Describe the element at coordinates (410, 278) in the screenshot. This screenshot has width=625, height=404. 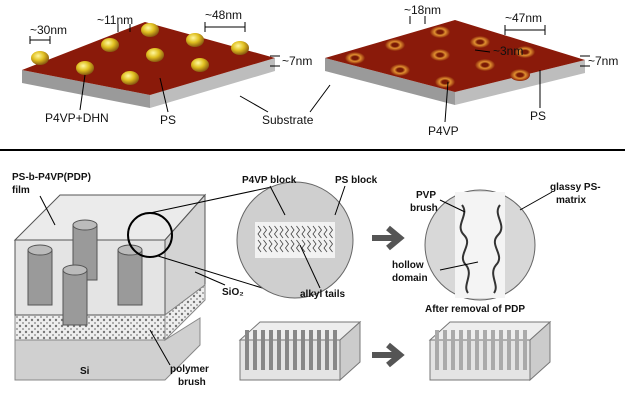
I see `label: domain` at that location.